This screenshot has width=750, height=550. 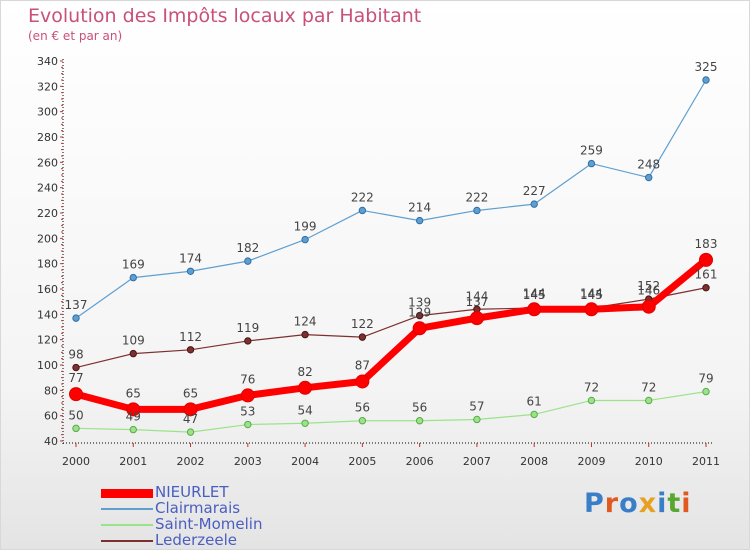 What do you see at coordinates (648, 387) in the screenshot?
I see `data-label: 72` at bounding box center [648, 387].